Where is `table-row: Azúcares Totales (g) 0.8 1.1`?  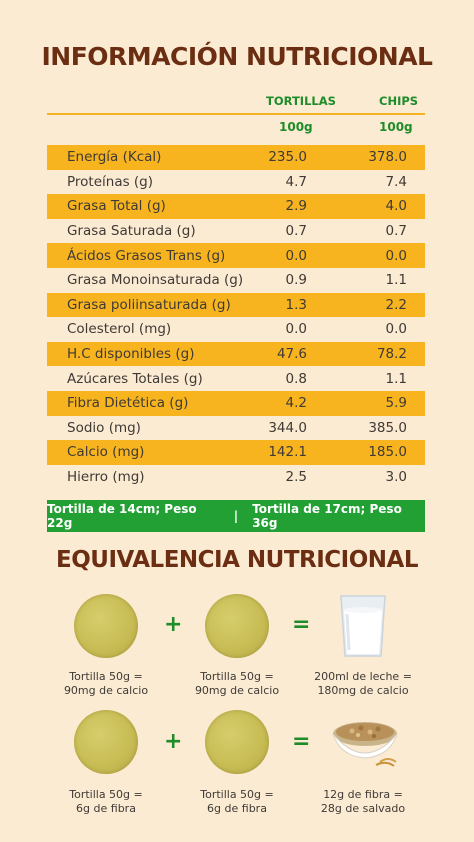
table-row: Azúcares Totales (g) 0.8 1.1 is located at coordinates (236, 378).